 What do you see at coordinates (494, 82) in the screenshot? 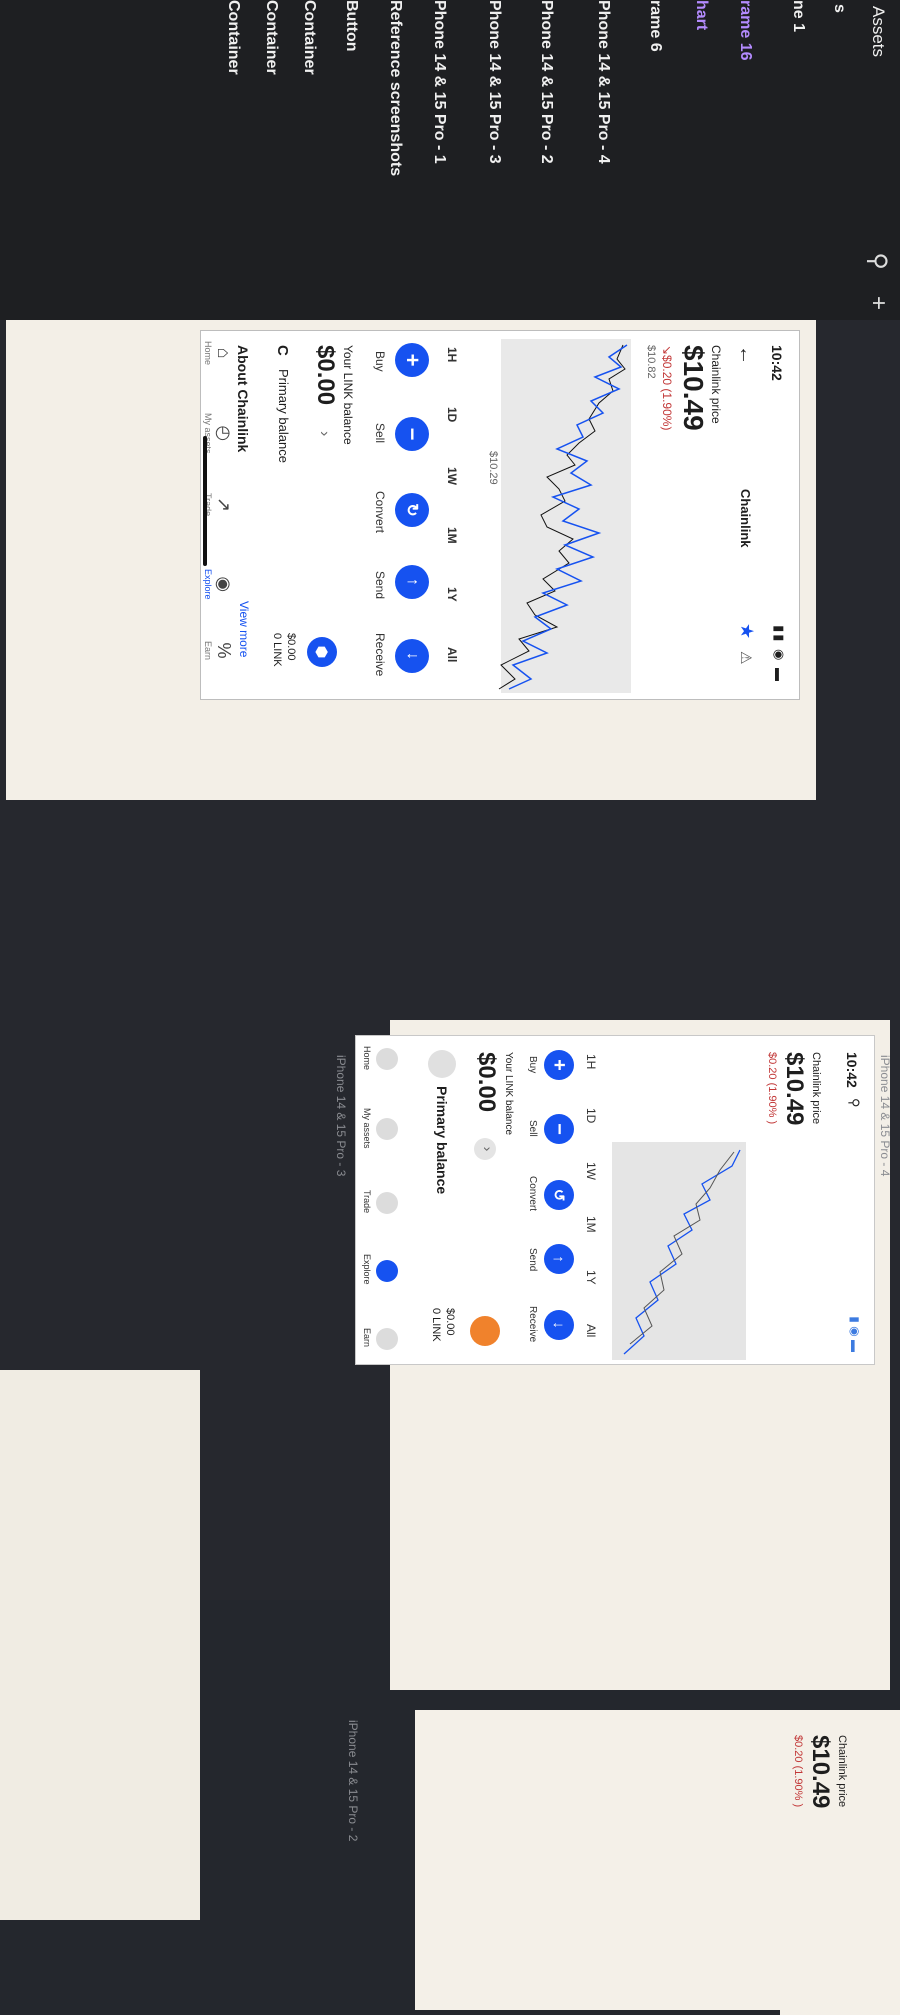
I see `layer-item: Phone 14 & 15 Pro - 3` at bounding box center [494, 82].